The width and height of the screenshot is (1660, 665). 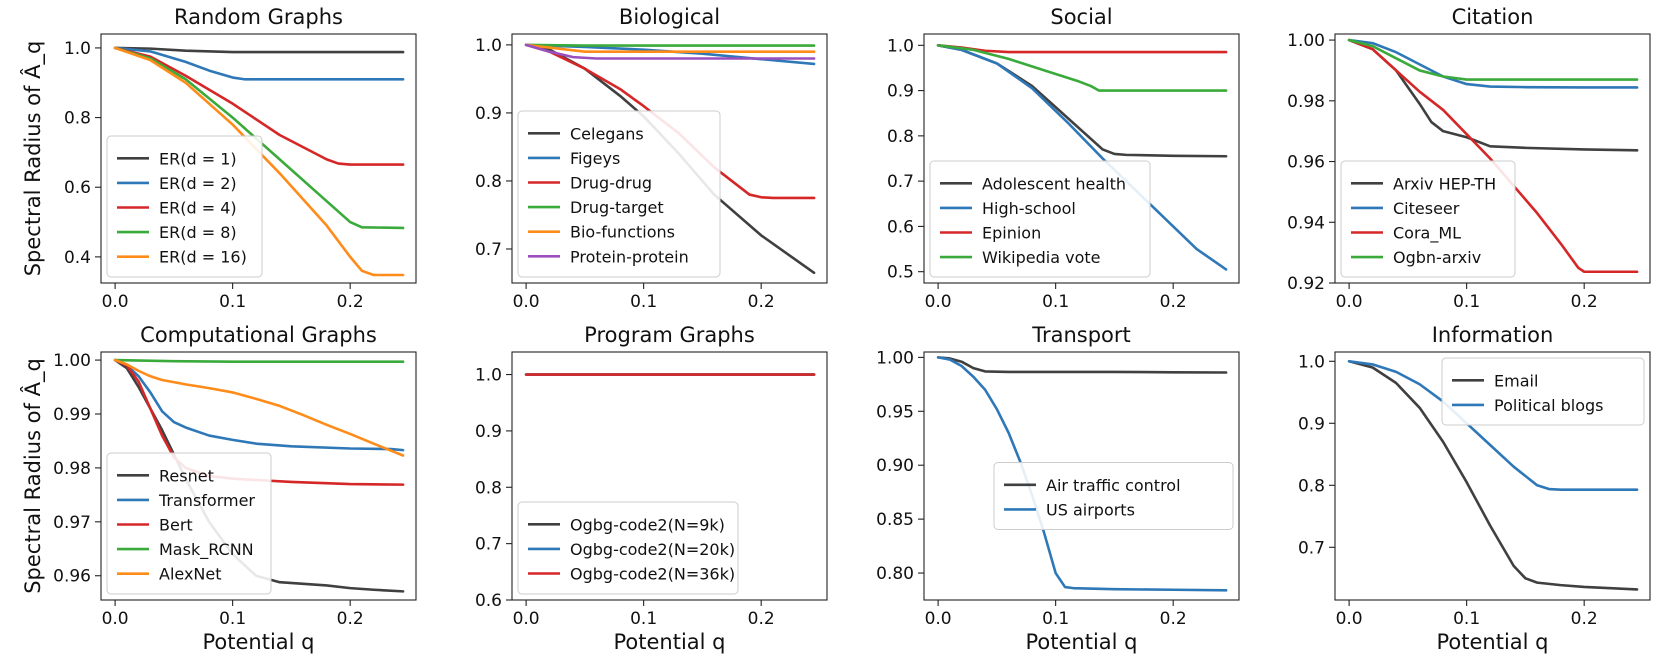 I want to click on legend-entry: Ogbg-code2(N=20k), so click(x=652, y=549).